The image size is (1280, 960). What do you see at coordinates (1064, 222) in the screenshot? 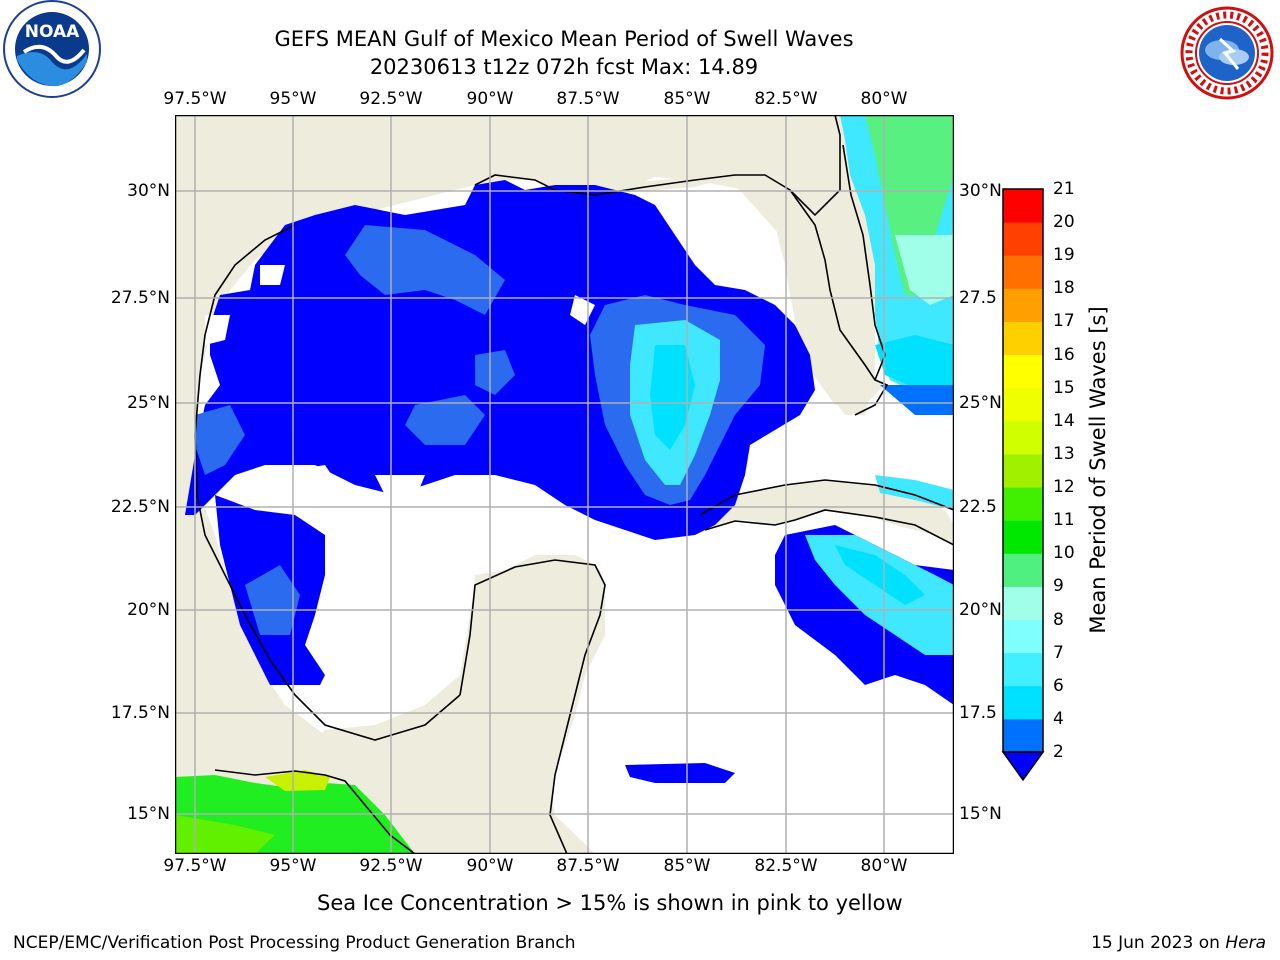
I see `colorbar-tick-label: 20` at bounding box center [1064, 222].